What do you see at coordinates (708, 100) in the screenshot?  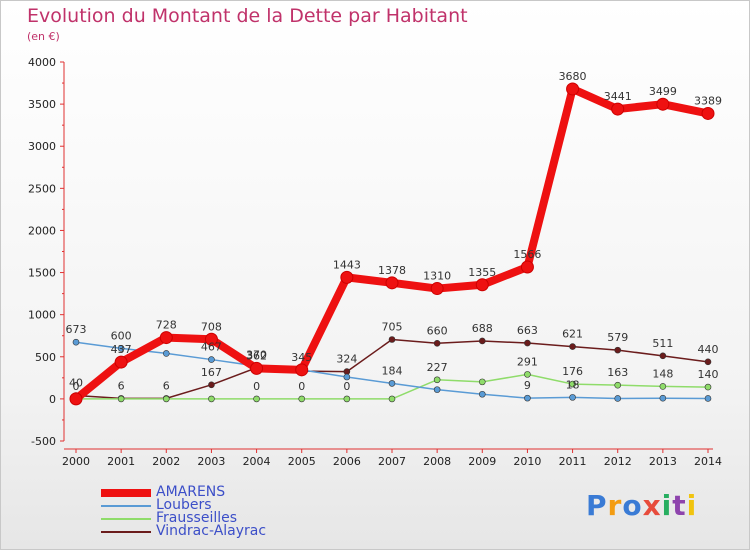 I see `data-label: 3389` at bounding box center [708, 100].